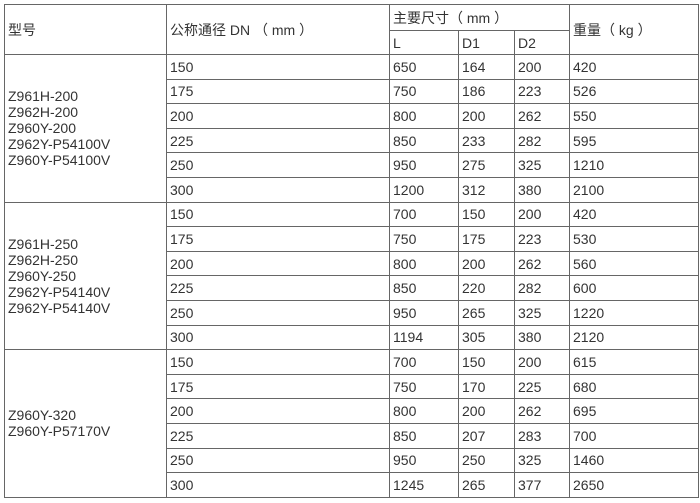 The width and height of the screenshot is (700, 503). Describe the element at coordinates (486, 288) in the screenshot. I see `d1-cell: 220` at that location.